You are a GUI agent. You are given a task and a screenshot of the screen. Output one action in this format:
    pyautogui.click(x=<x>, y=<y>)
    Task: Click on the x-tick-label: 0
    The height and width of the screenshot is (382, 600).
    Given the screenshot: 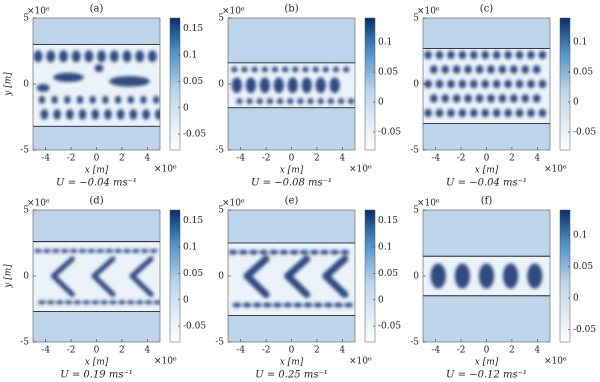 What is the action you would take?
    pyautogui.click(x=97, y=351)
    